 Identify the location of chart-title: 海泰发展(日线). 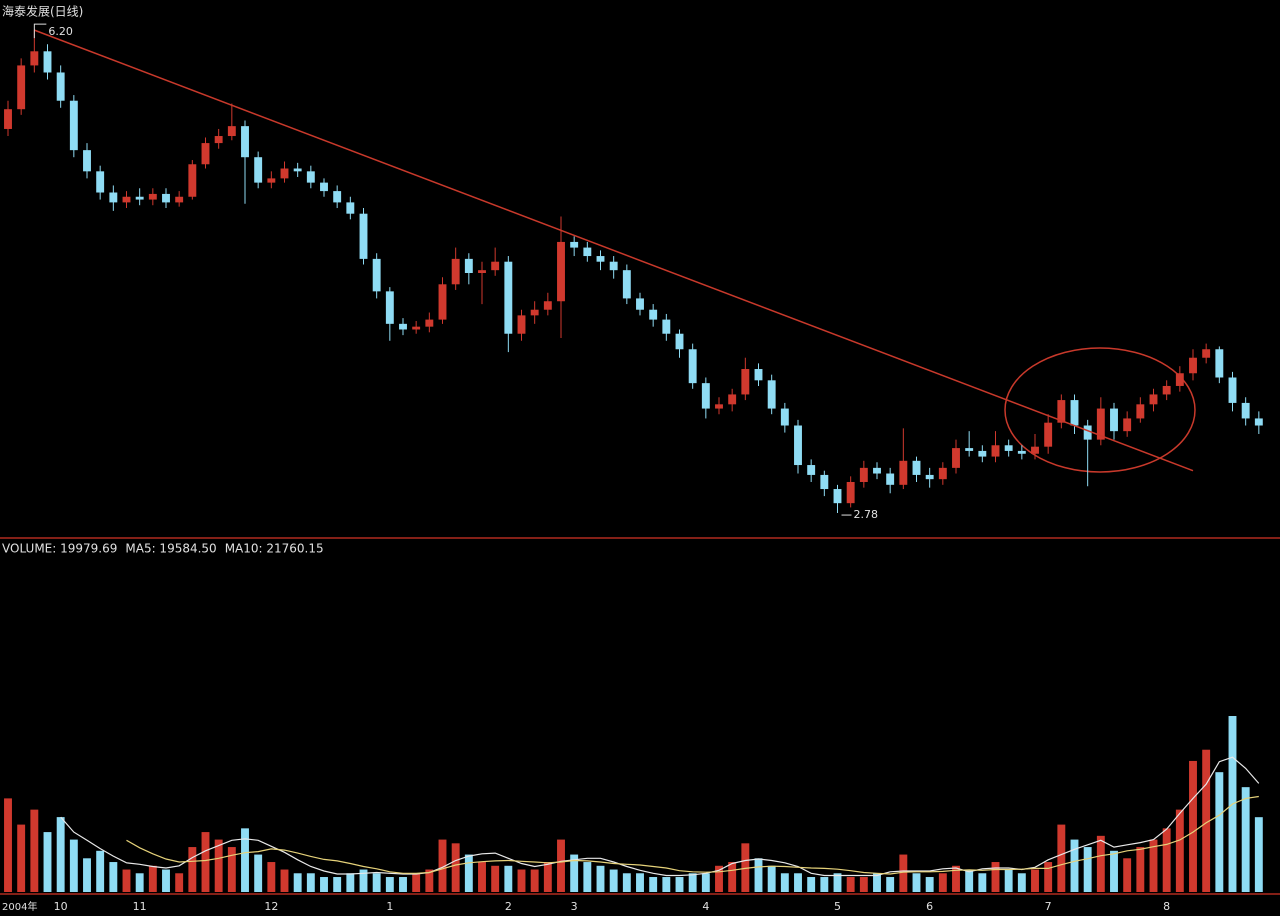
(42, 11).